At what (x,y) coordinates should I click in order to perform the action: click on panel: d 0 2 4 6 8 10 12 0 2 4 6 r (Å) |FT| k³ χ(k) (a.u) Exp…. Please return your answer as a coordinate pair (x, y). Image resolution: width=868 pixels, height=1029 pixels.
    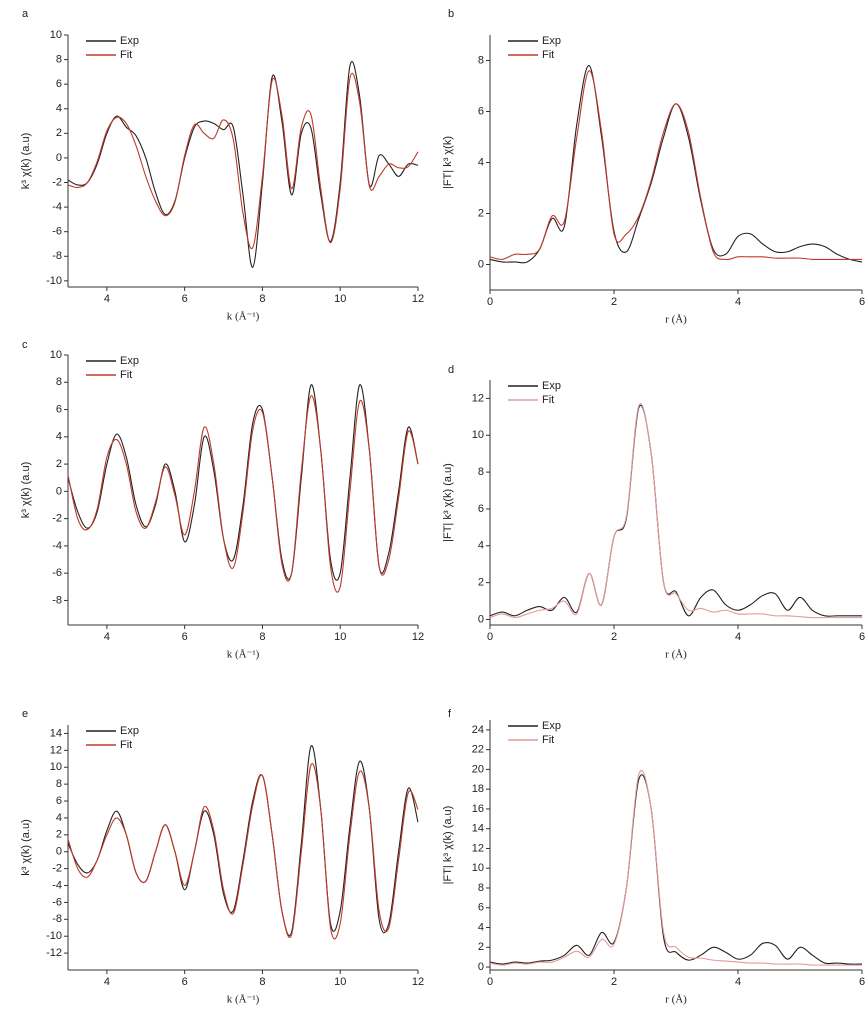
    Looking at the image, I should click on (653, 512).